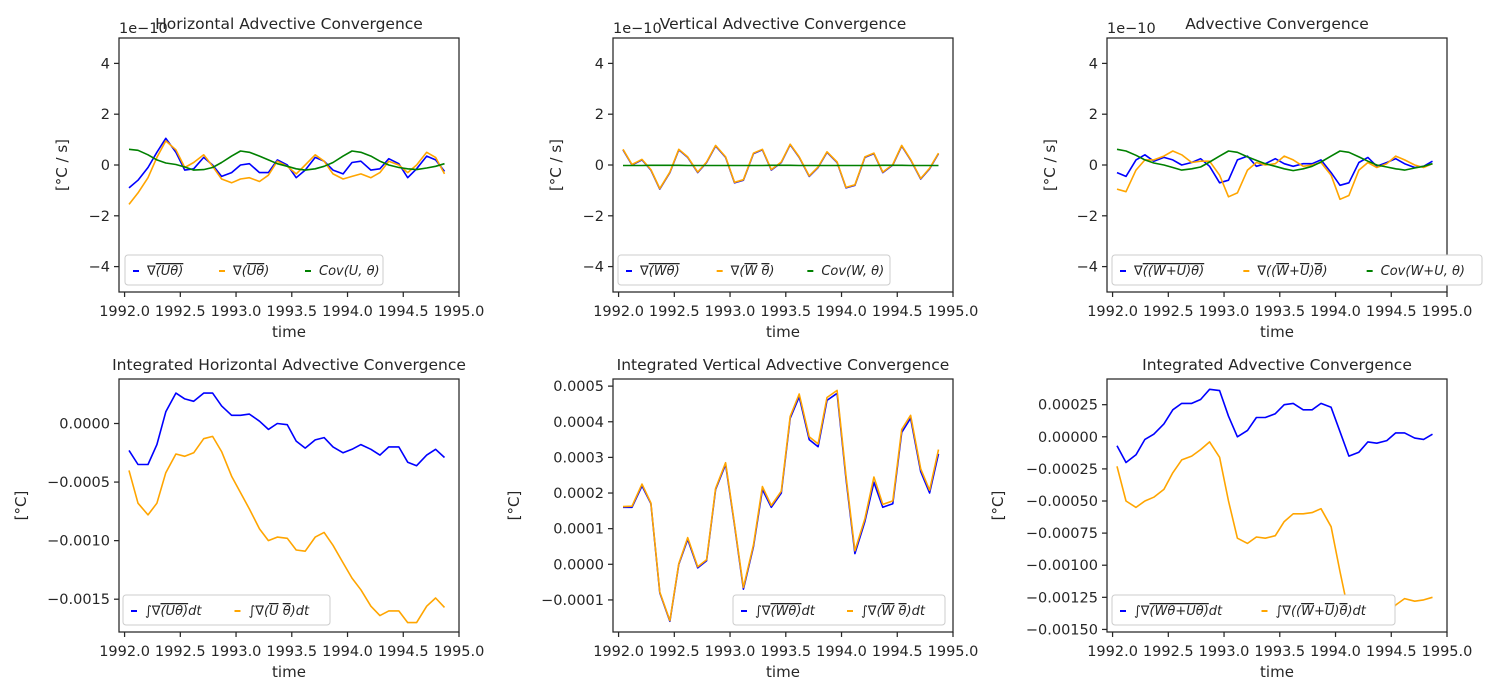 This screenshot has height=700, width=1500. Describe the element at coordinates (1277, 365) in the screenshot. I see `chart-title: Integrated Advective Convergence` at that location.